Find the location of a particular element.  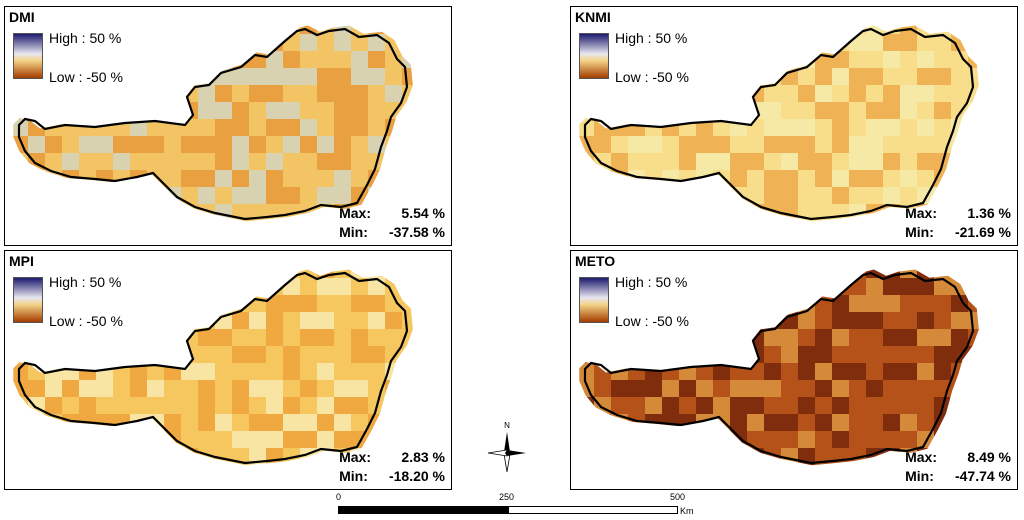

legend-color-ramp is located at coordinates (28, 300).